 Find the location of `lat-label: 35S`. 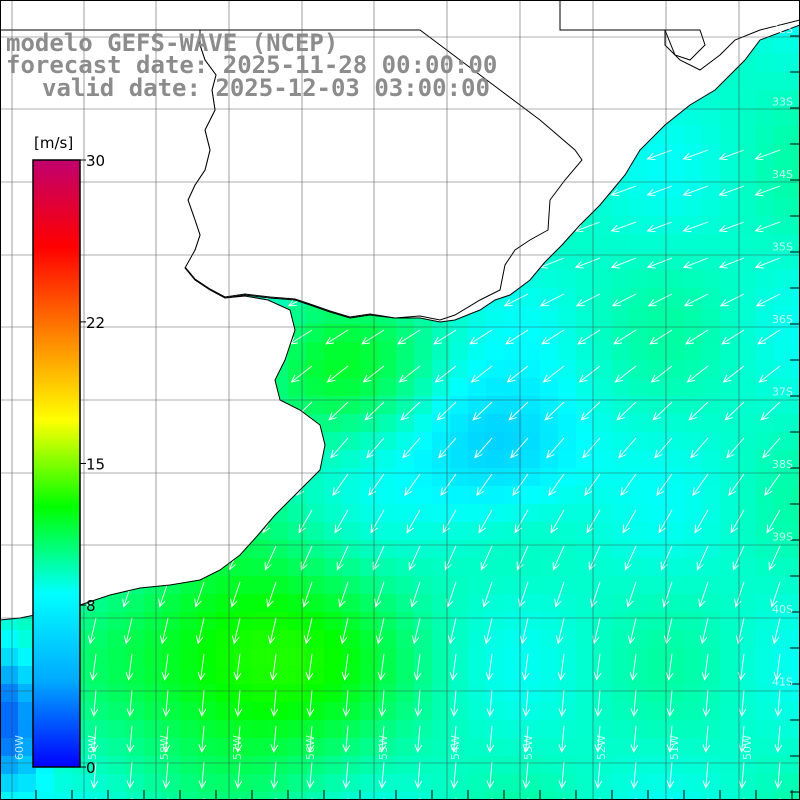

lat-label: 35S is located at coordinates (782, 247).